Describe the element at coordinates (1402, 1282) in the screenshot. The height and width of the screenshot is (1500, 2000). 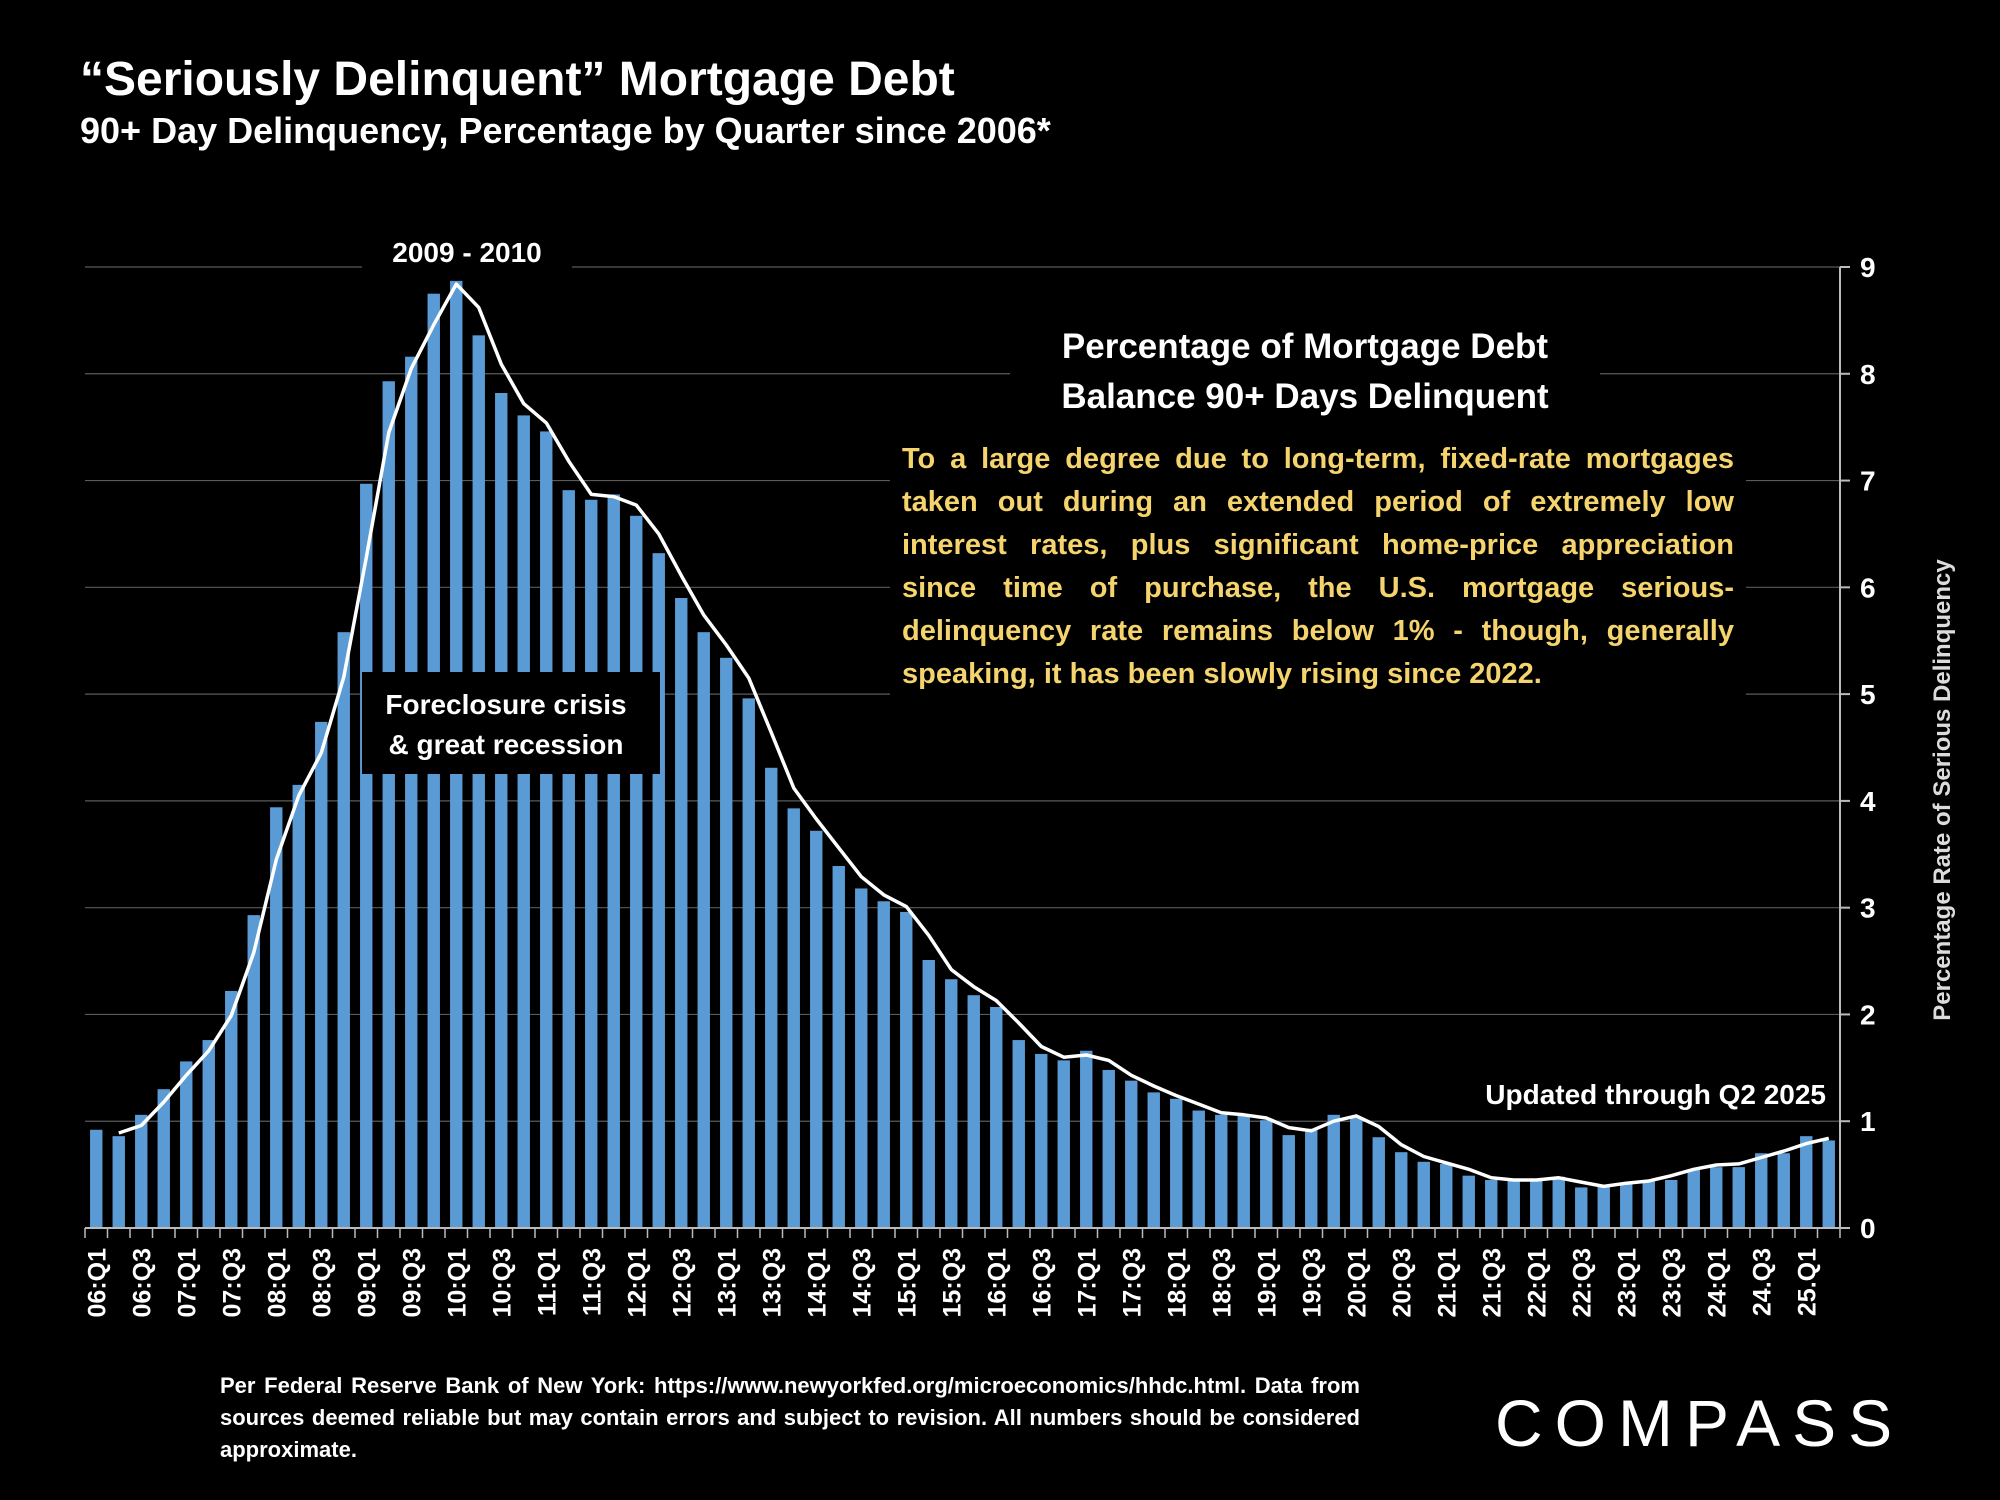
I see `x-tick-label: 20:Q3` at that location.